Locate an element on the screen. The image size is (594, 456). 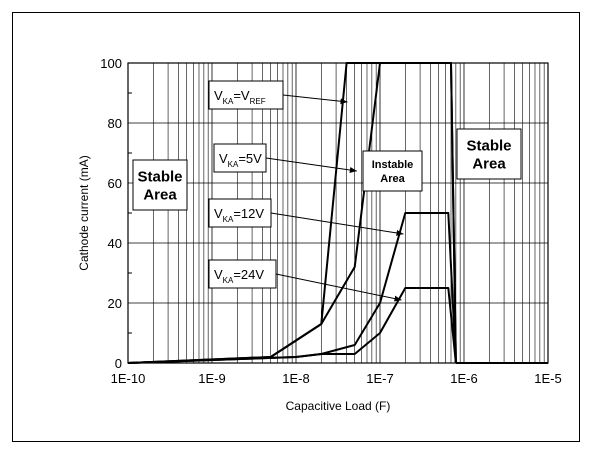
series-label-vka-5v: VKA=5V is located at coordinates (285, 158).